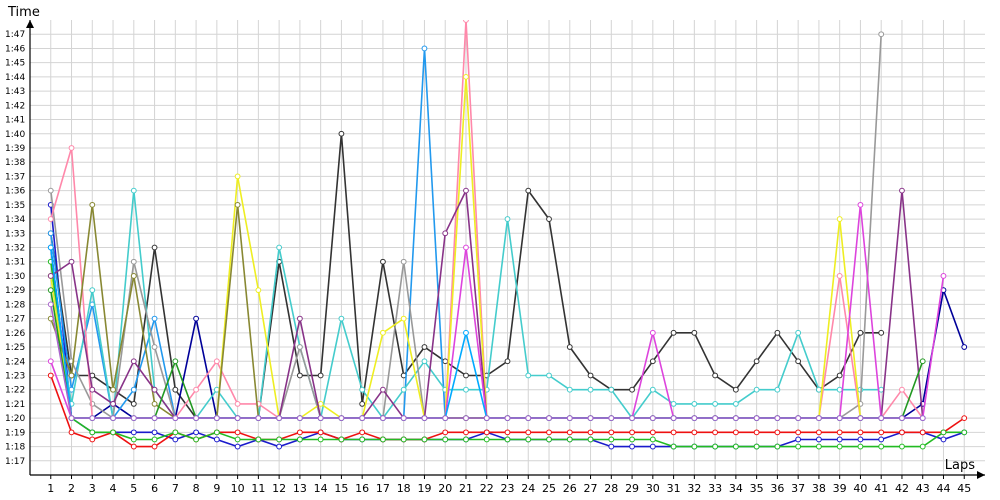  I want to click on y-tick-label: 1:47, so click(15, 35).